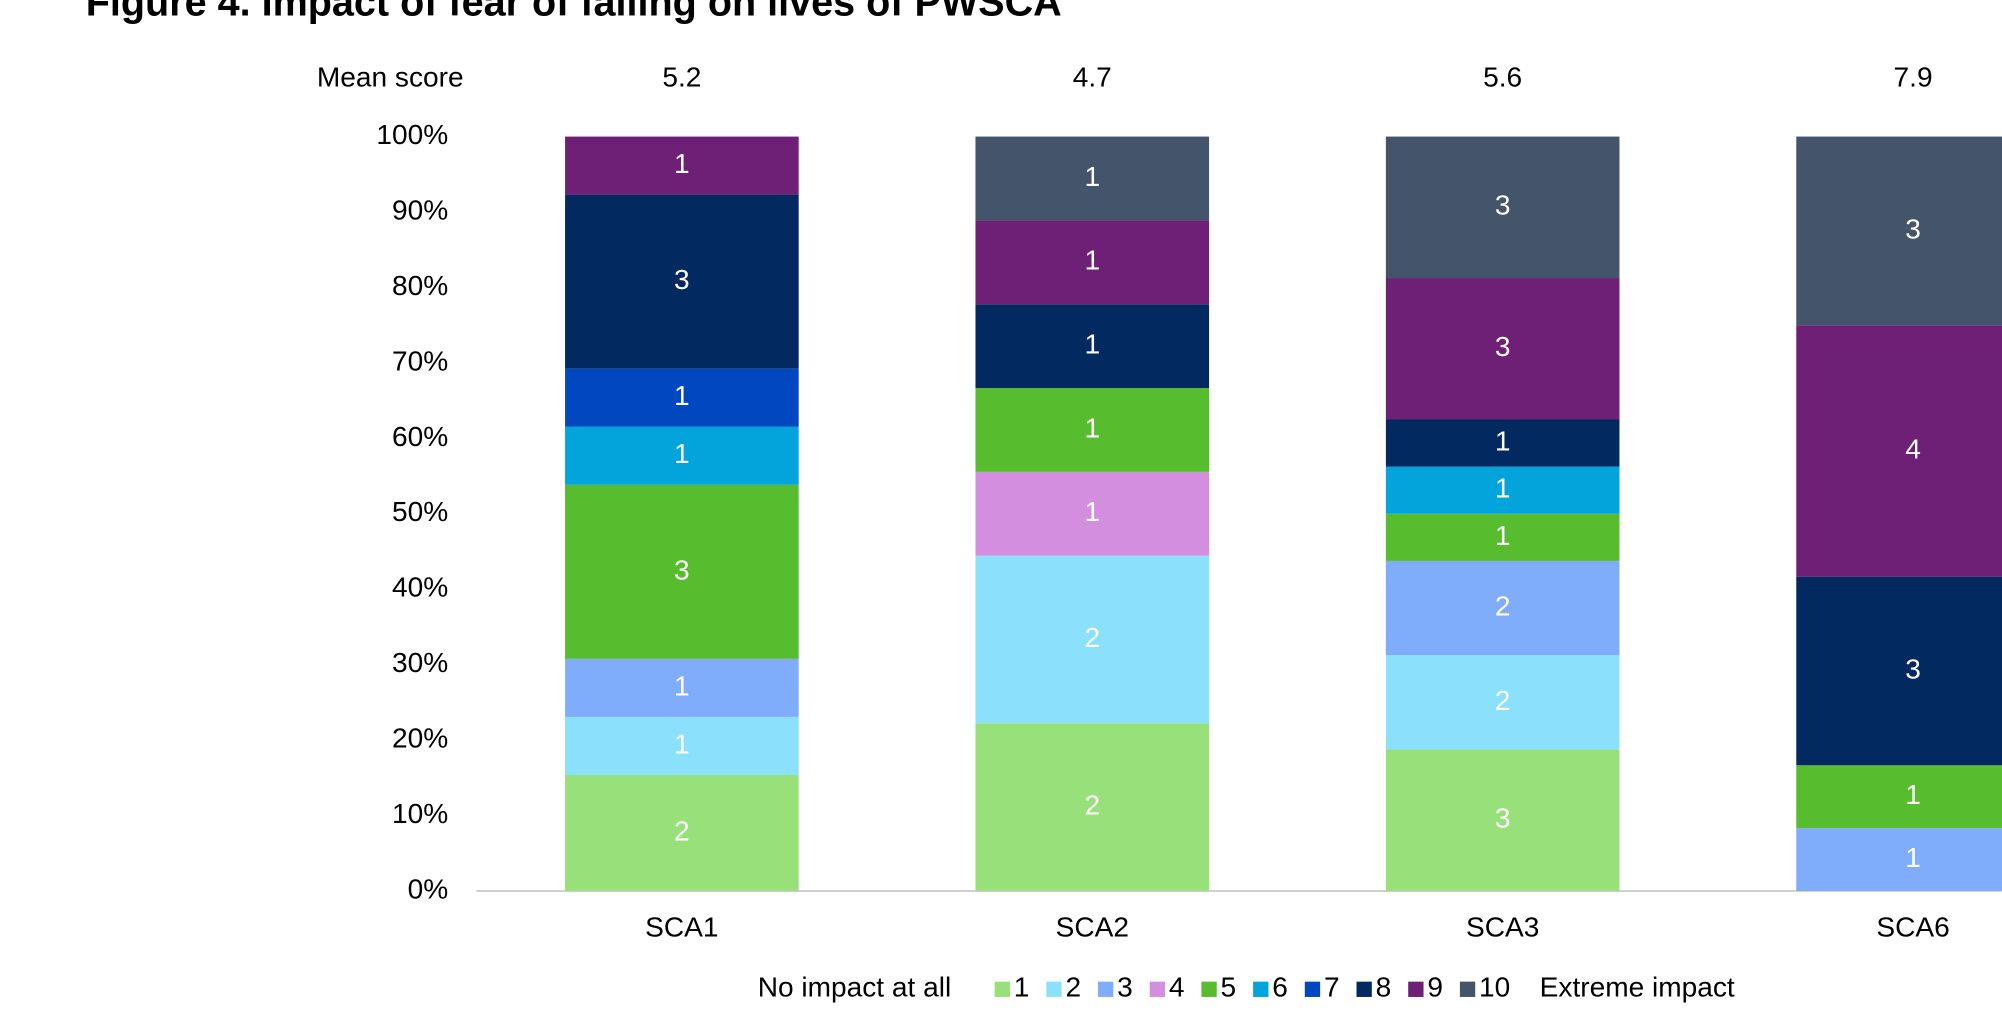 This screenshot has width=2002, height=1011. What do you see at coordinates (1913, 448) in the screenshot?
I see `data-label: 4` at bounding box center [1913, 448].